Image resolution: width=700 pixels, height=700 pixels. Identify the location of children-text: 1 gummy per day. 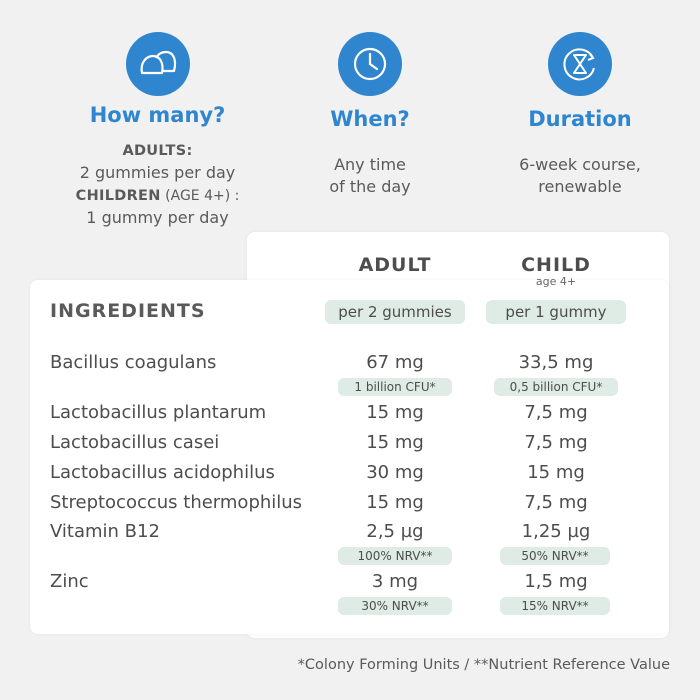
(157, 217).